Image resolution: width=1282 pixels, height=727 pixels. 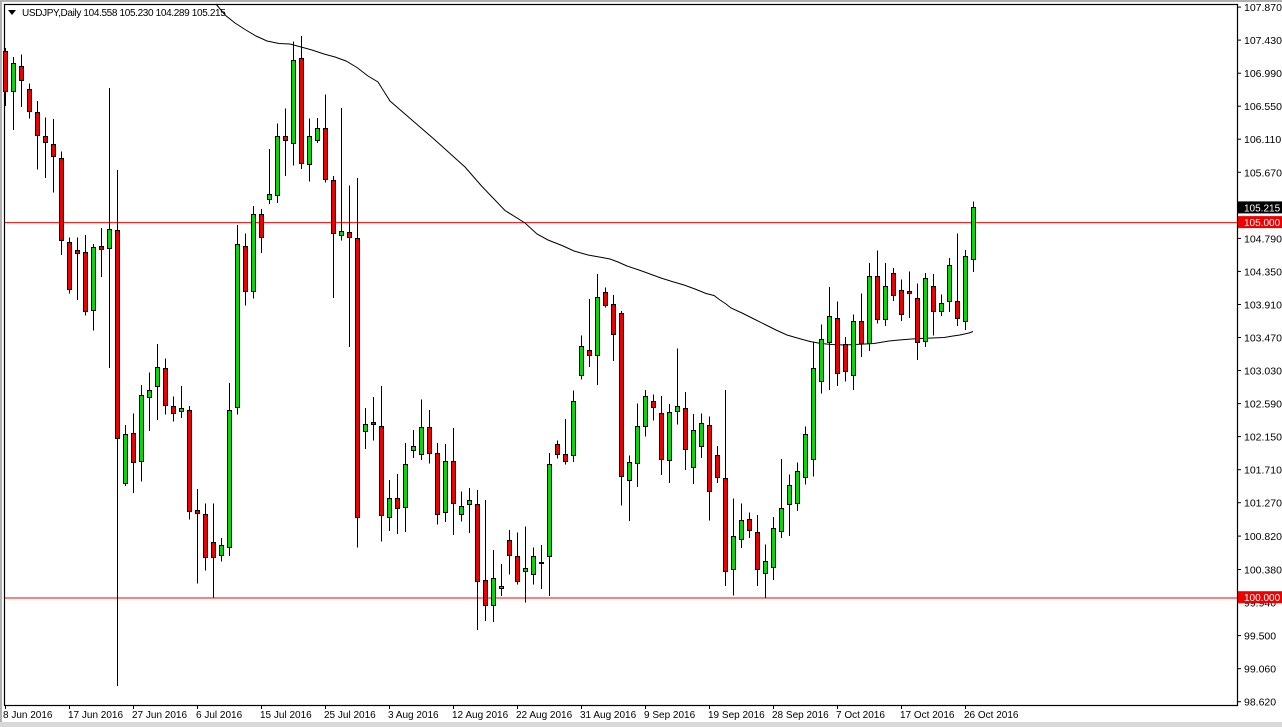 What do you see at coordinates (736, 715) in the screenshot?
I see `svg-text: 19 Sep 2016` at bounding box center [736, 715].